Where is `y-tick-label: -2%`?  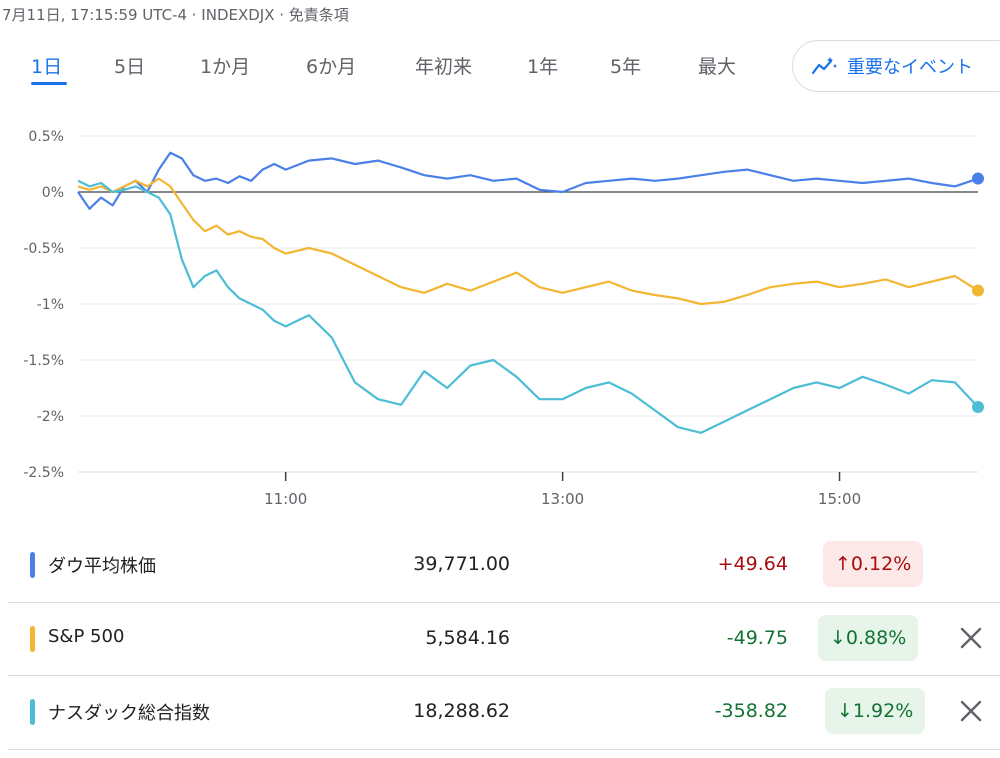
y-tick-label: -2% is located at coordinates (50, 417).